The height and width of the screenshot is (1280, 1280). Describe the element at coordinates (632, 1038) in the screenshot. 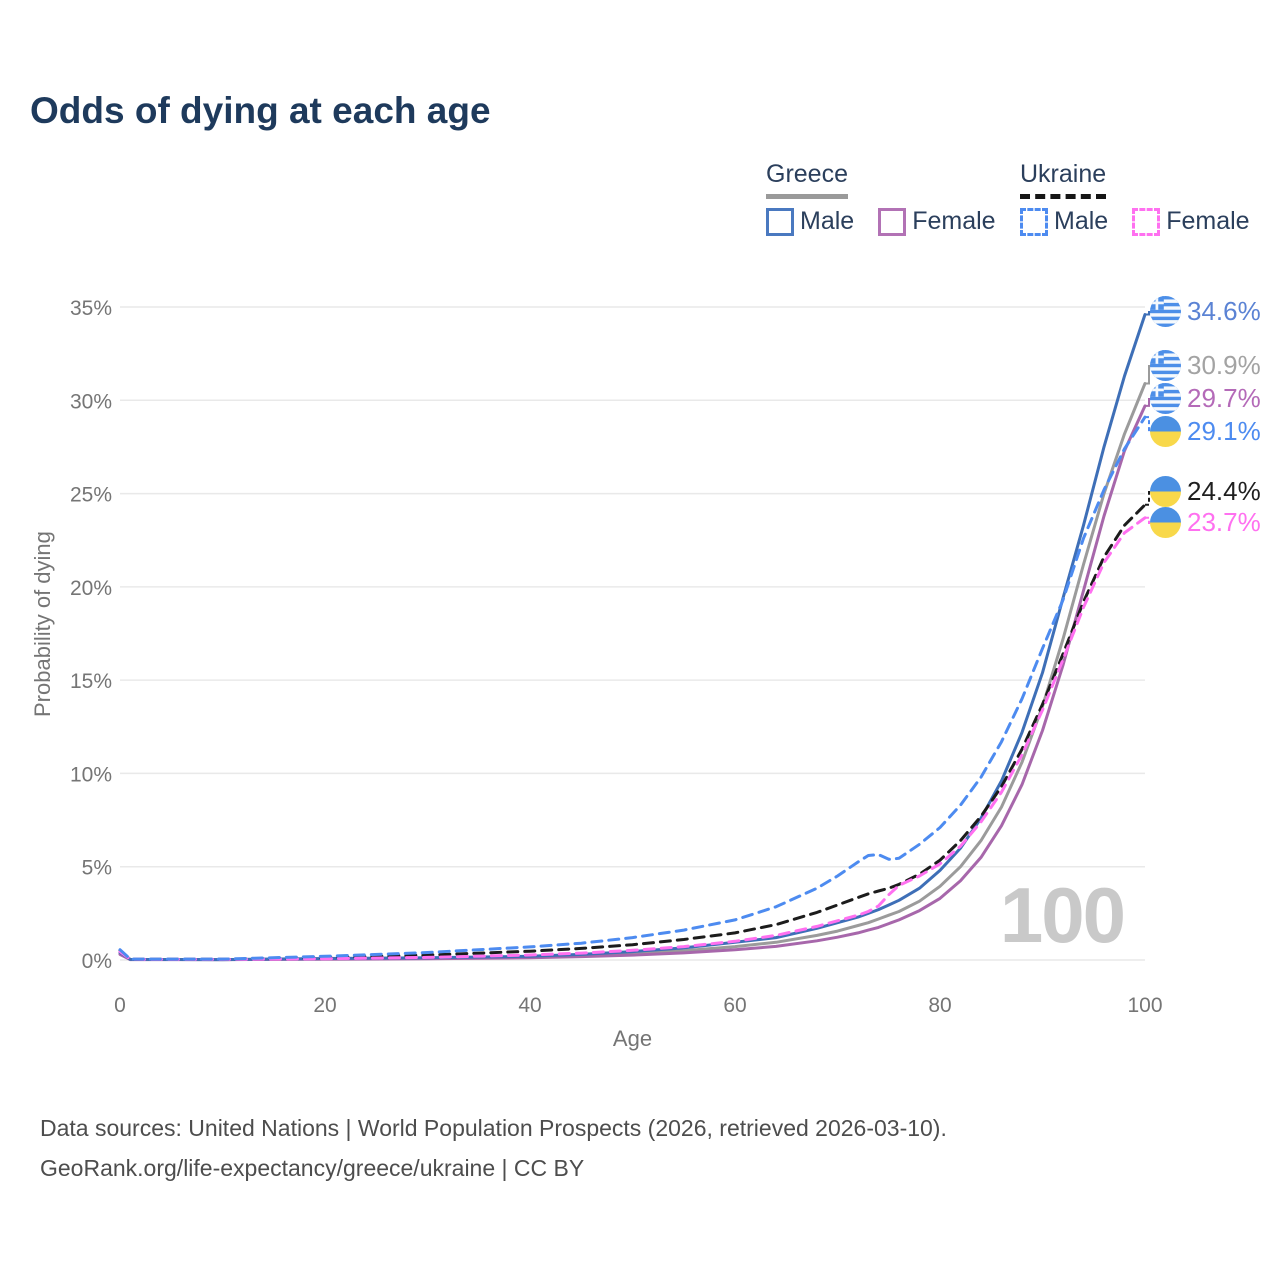

I see `x-axis-title: Age` at that location.